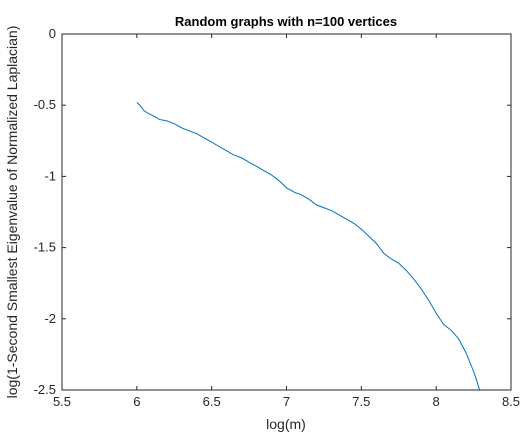 The image size is (524, 434). Describe the element at coordinates (45, 104) in the screenshot. I see `y-tick-label: -0.5` at that location.